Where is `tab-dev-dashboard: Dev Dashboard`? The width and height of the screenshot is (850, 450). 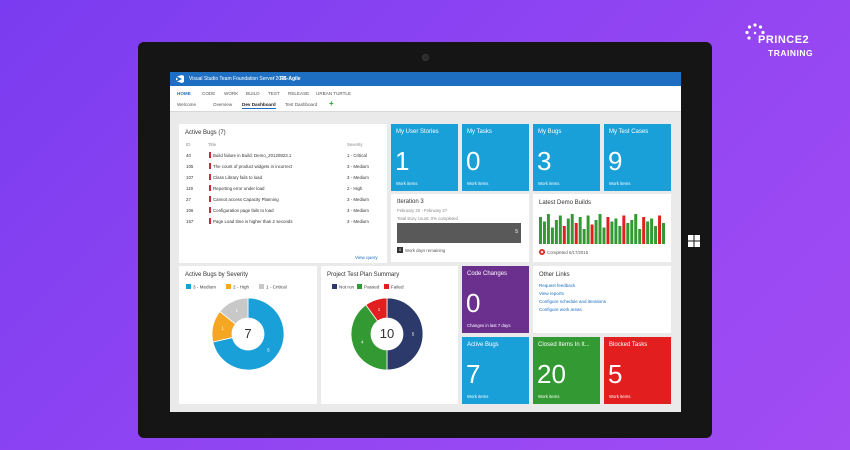
tab-dev-dashboard: Dev Dashboard is located at coordinates (259, 105).